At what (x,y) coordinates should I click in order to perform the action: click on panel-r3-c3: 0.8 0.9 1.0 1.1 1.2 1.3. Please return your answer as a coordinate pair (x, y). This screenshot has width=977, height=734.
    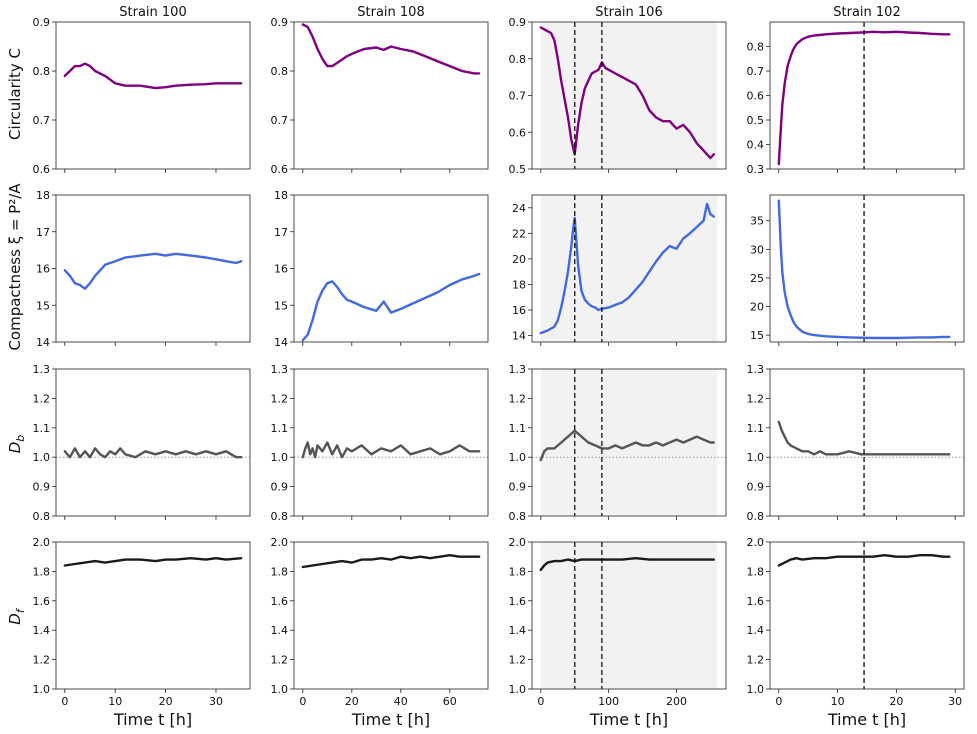
    Looking at the image, I should click on (618, 443).